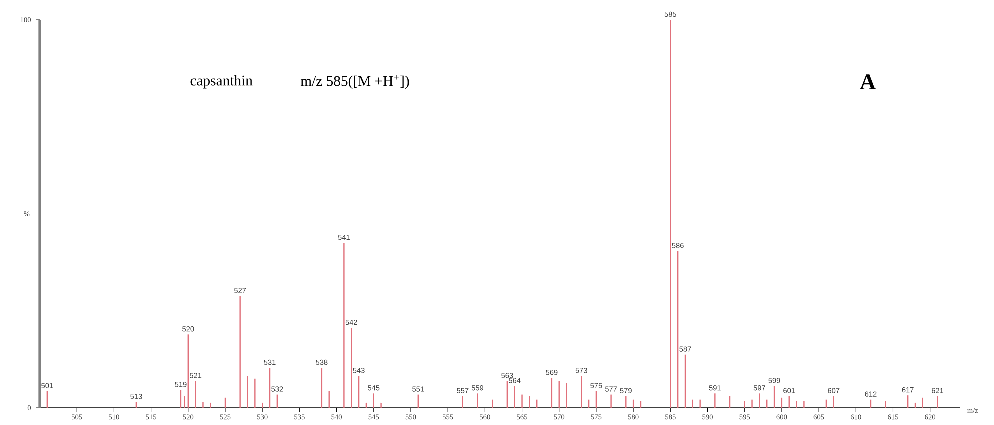 This screenshot has height=425, width=994. I want to click on annotation: m/z 585([M +H$^{+}$]), so click(355, 82).